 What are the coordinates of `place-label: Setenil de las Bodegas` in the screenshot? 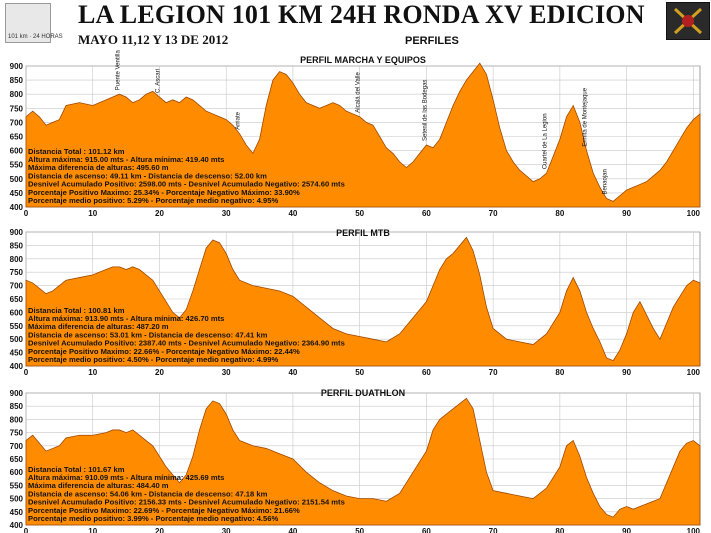 It's located at (425, 110).